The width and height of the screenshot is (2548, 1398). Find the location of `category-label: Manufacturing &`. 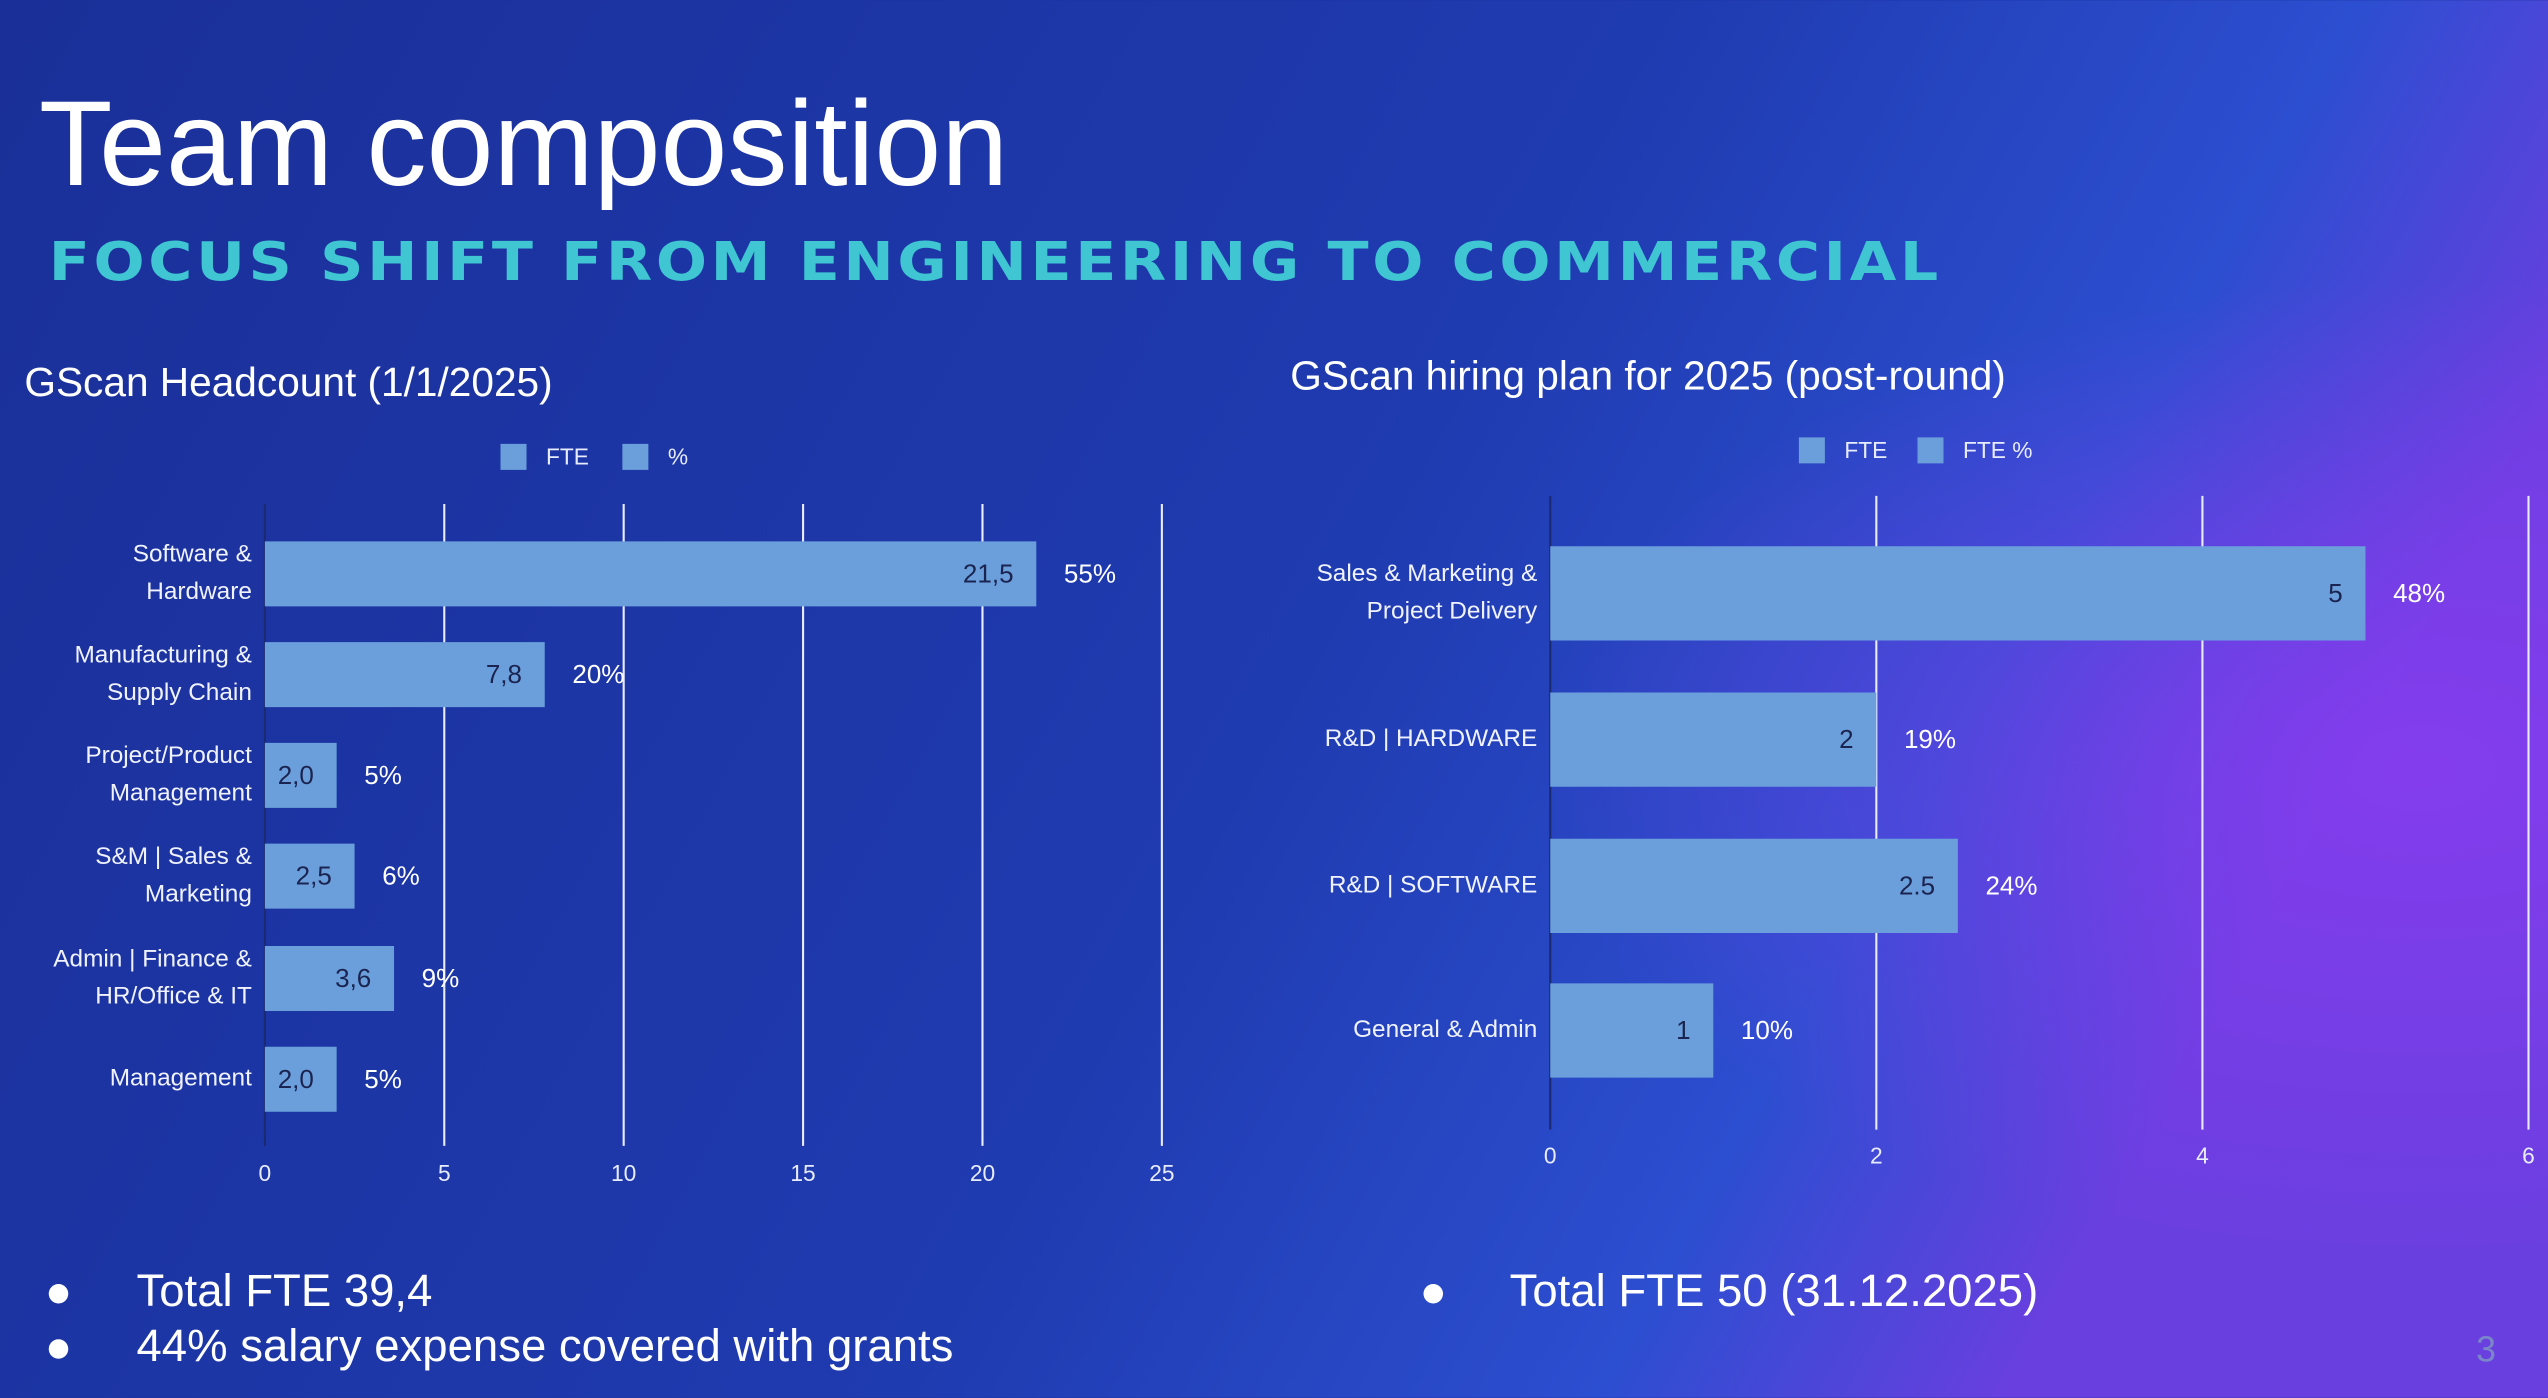

category-label: Manufacturing & is located at coordinates (162, 654).